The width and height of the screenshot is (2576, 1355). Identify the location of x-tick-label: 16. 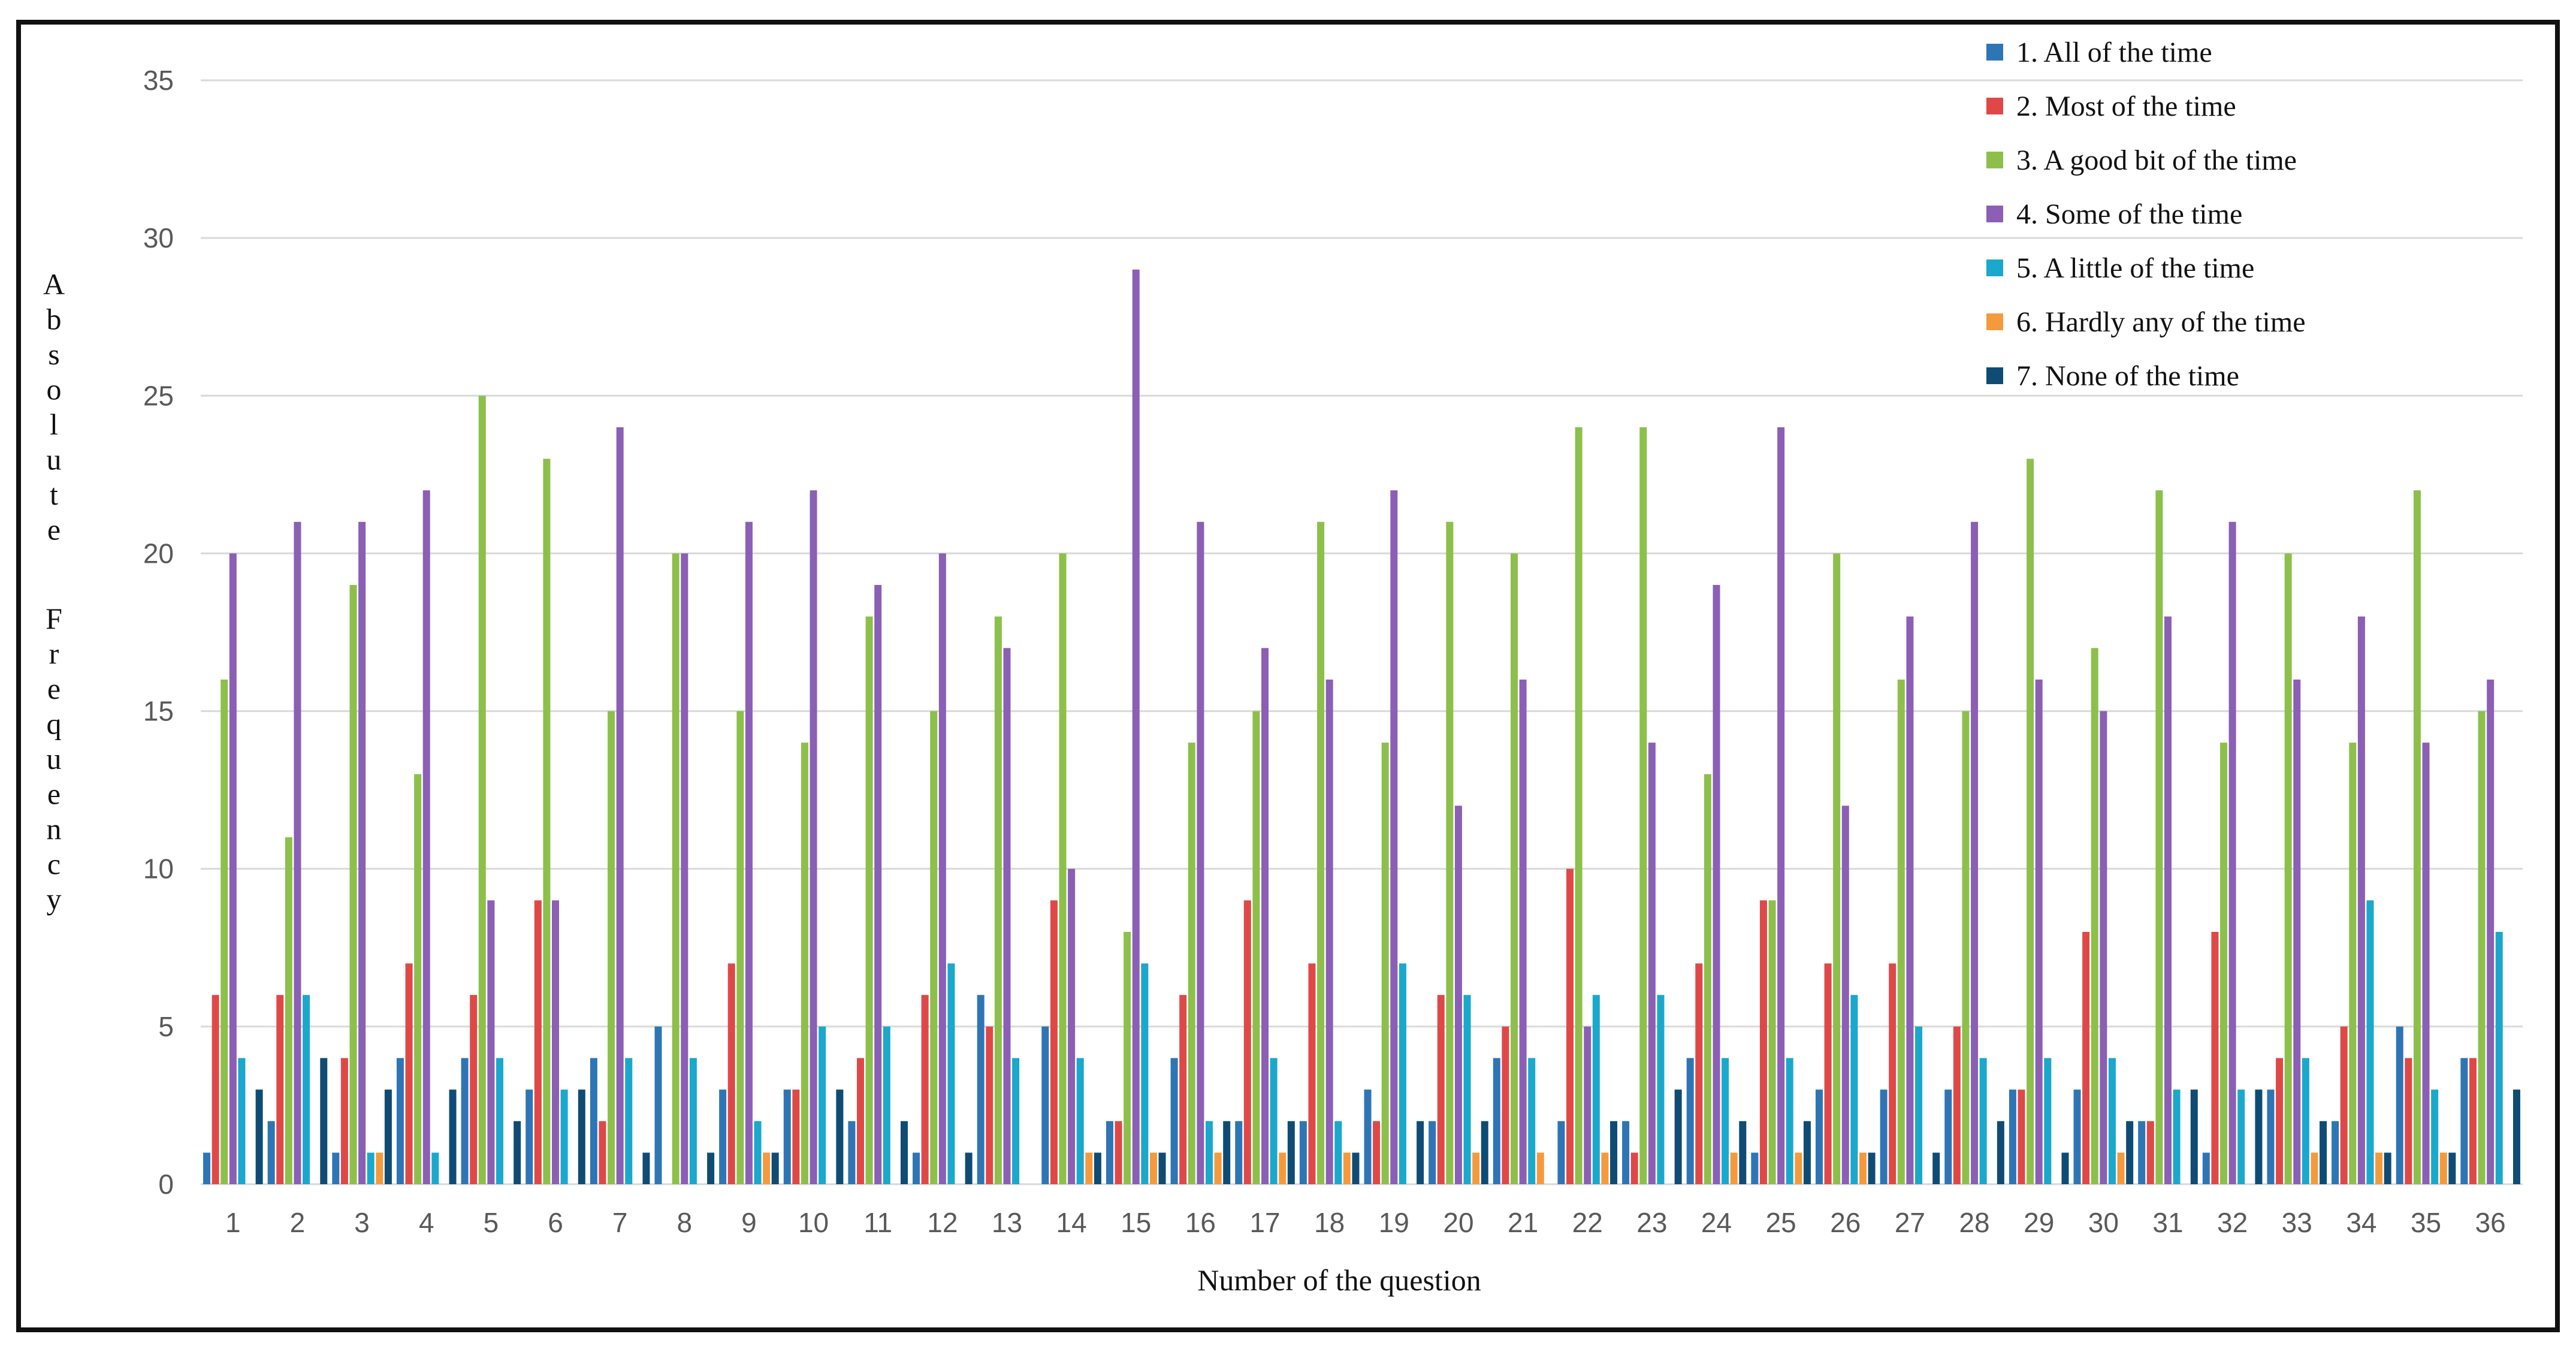
(1201, 1222).